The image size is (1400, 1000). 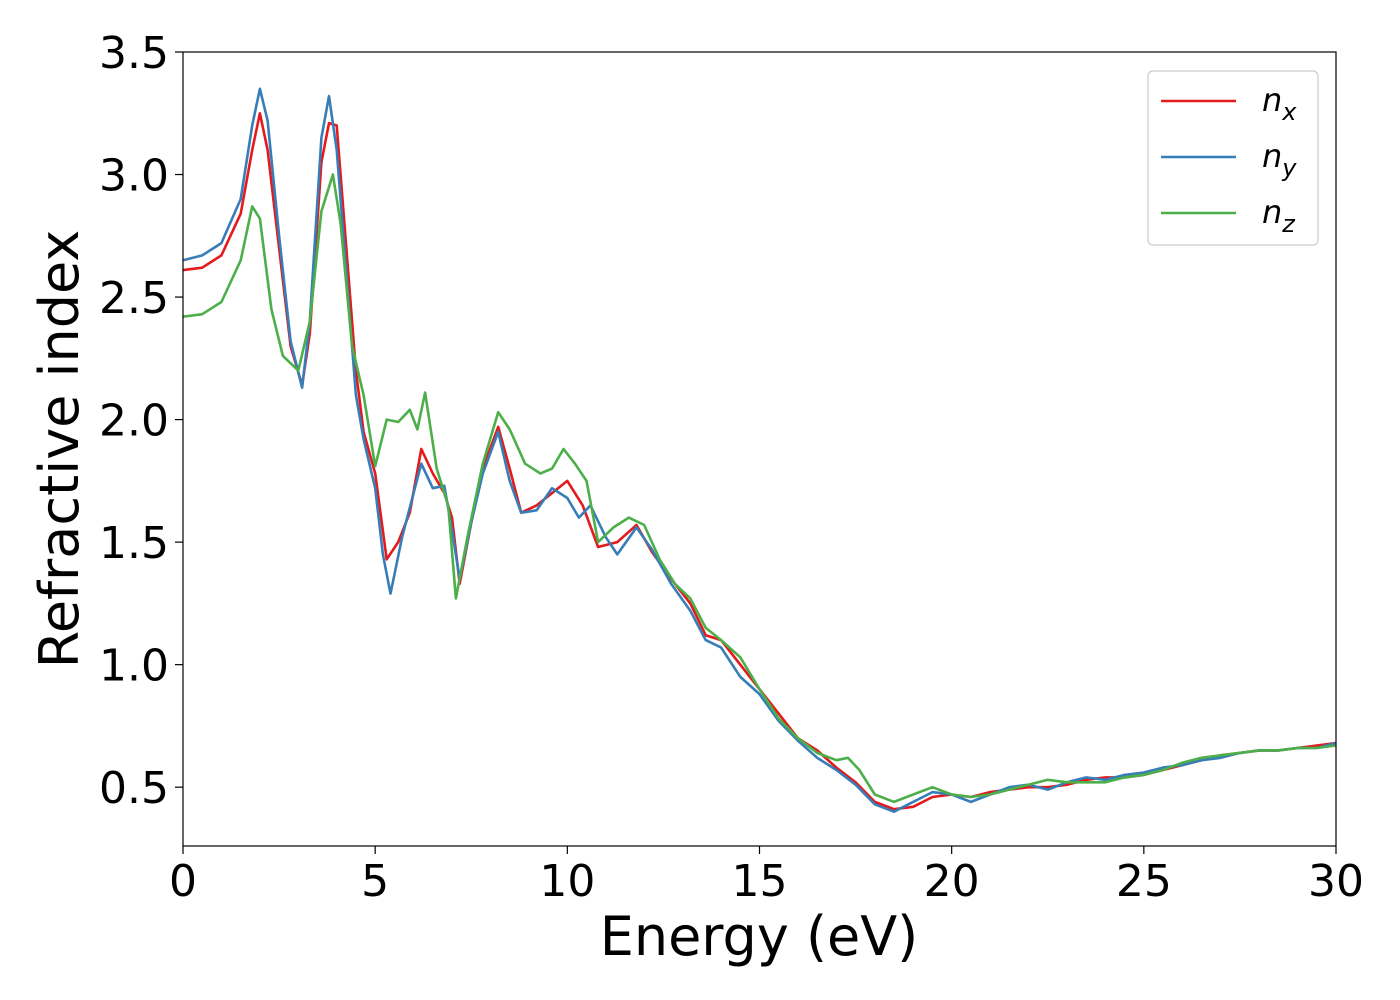 I want to click on legend-label-nz: nz, so click(x=1279, y=215).